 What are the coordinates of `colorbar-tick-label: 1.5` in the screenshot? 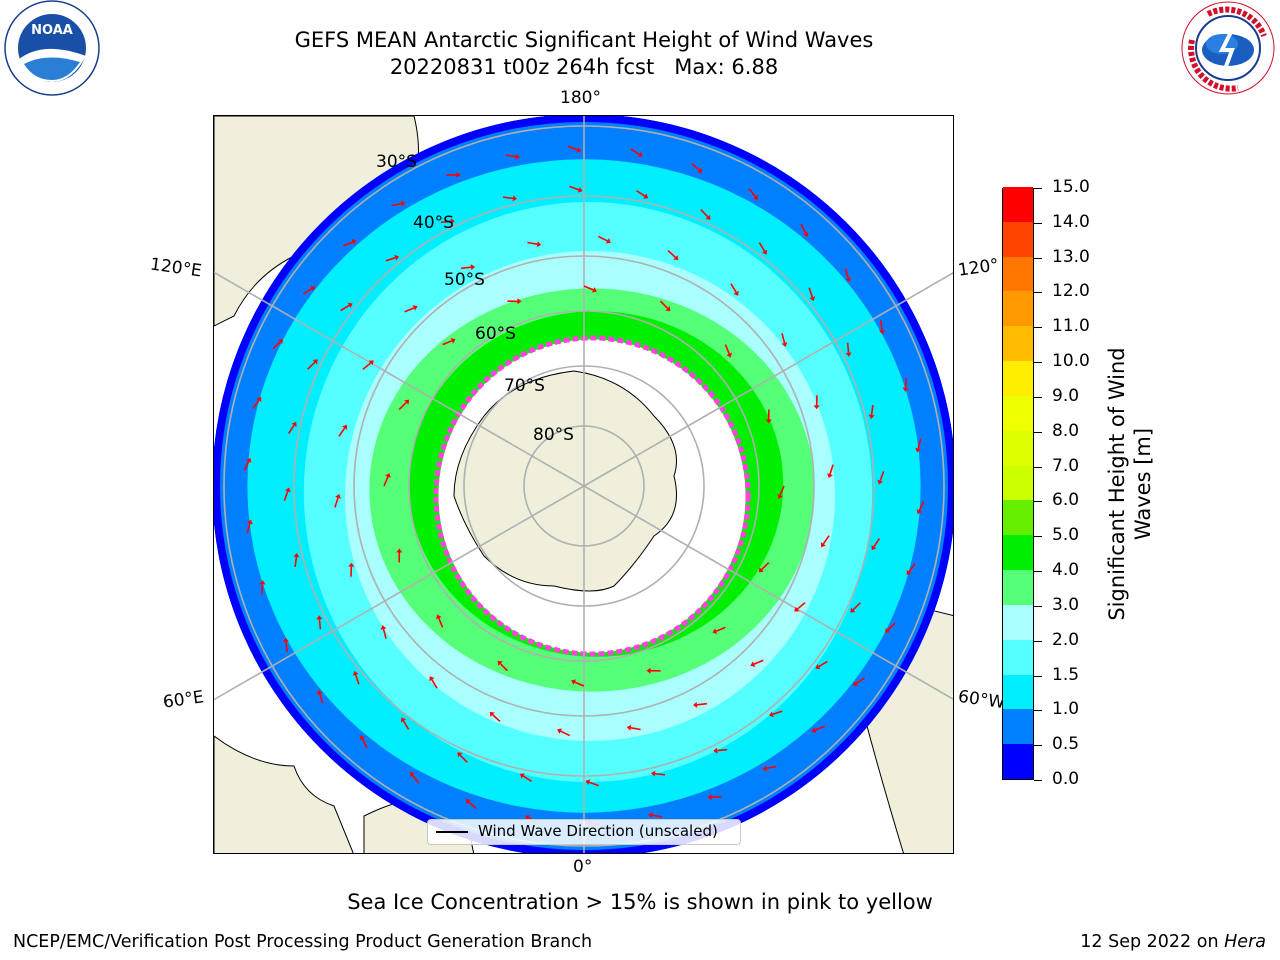 It's located at (1066, 674).